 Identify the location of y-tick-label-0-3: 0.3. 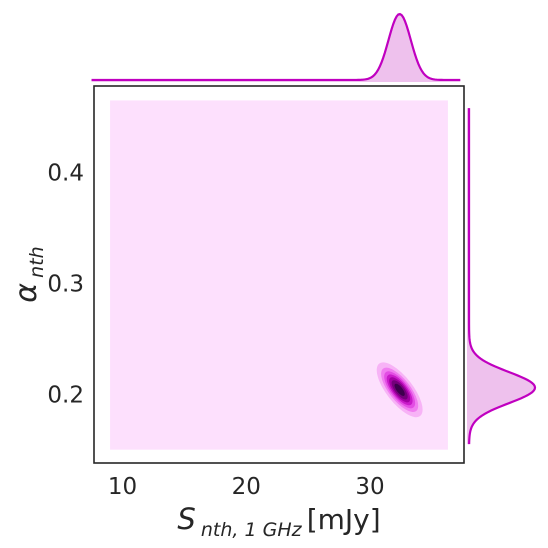
(65, 284).